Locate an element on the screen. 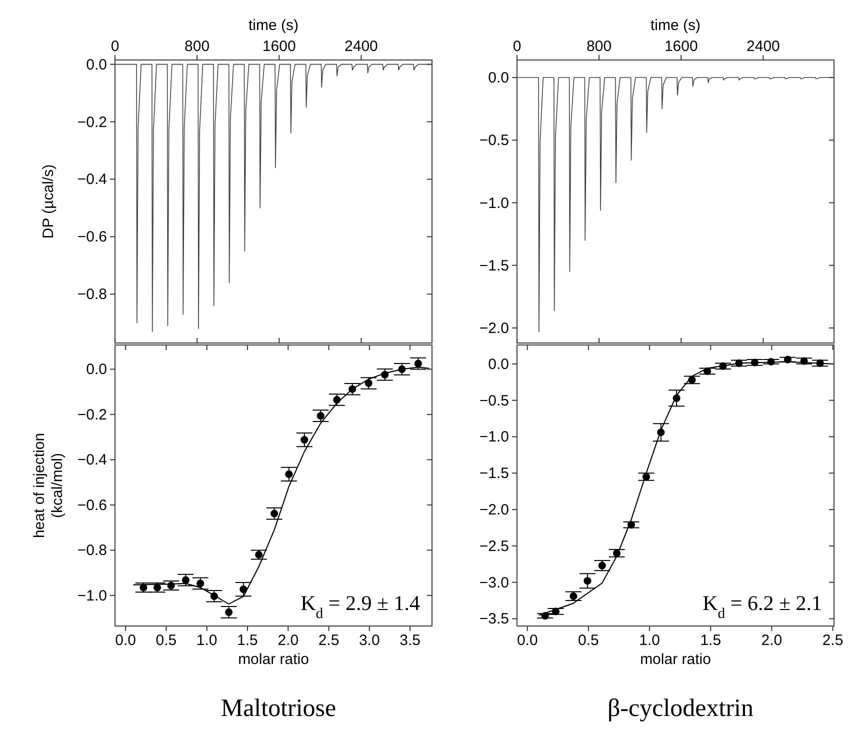 This screenshot has height=739, width=850. annotation: K$_{d}$ = 2.9 ± 1.4 is located at coordinates (360, 606).